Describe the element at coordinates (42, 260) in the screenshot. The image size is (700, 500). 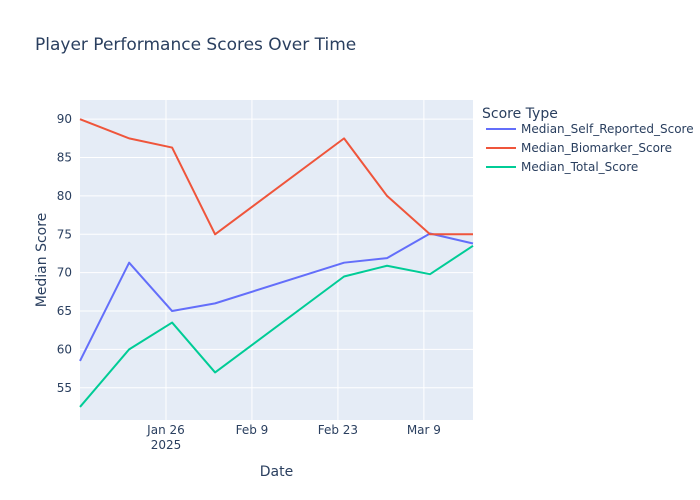
I see `y-axis-title: Median Score` at that location.